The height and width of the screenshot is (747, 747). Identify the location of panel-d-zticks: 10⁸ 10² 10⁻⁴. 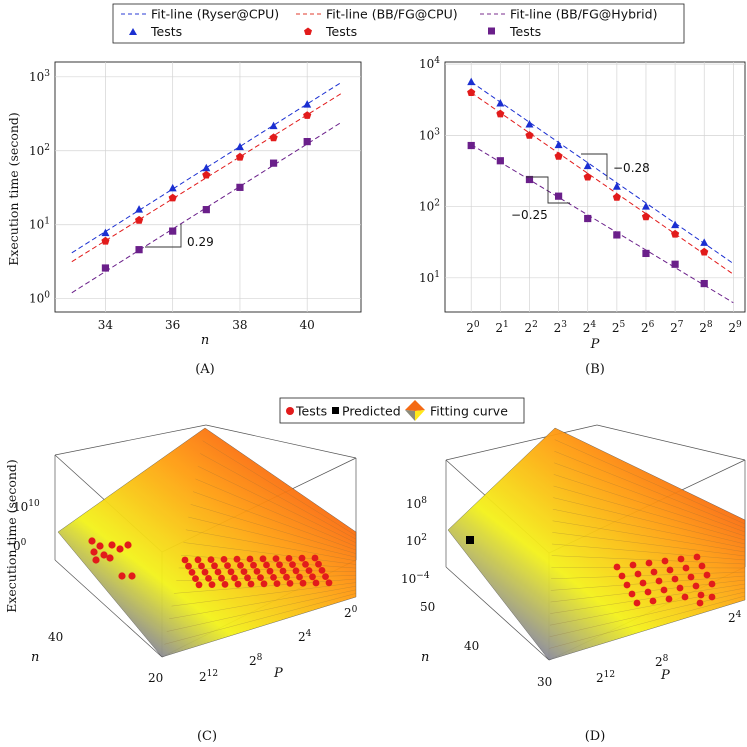
(415, 541).